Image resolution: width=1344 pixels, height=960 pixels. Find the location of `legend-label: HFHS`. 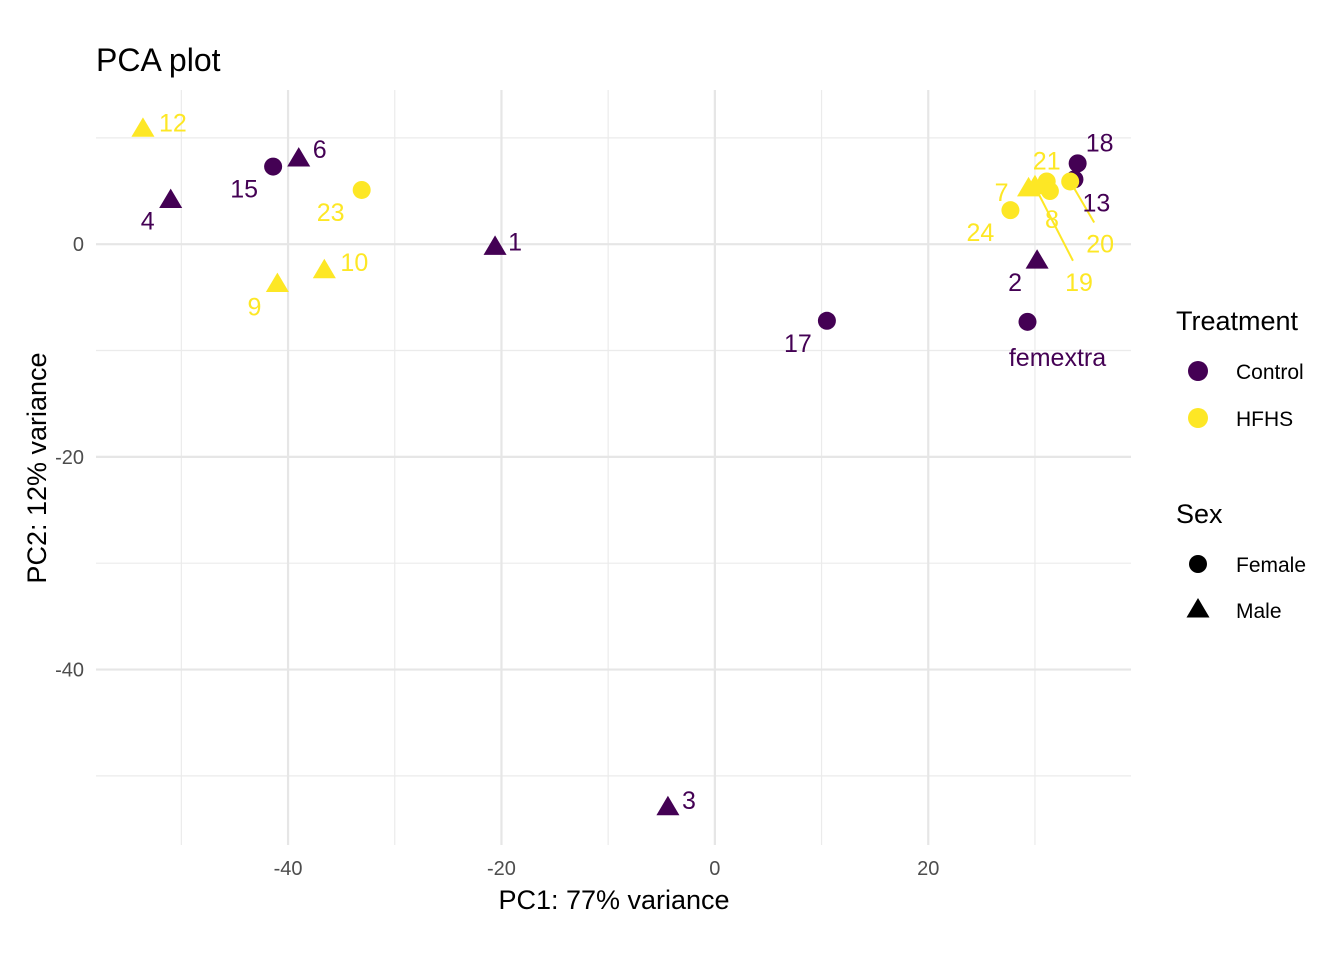

legend-label: HFHS is located at coordinates (1264, 419).